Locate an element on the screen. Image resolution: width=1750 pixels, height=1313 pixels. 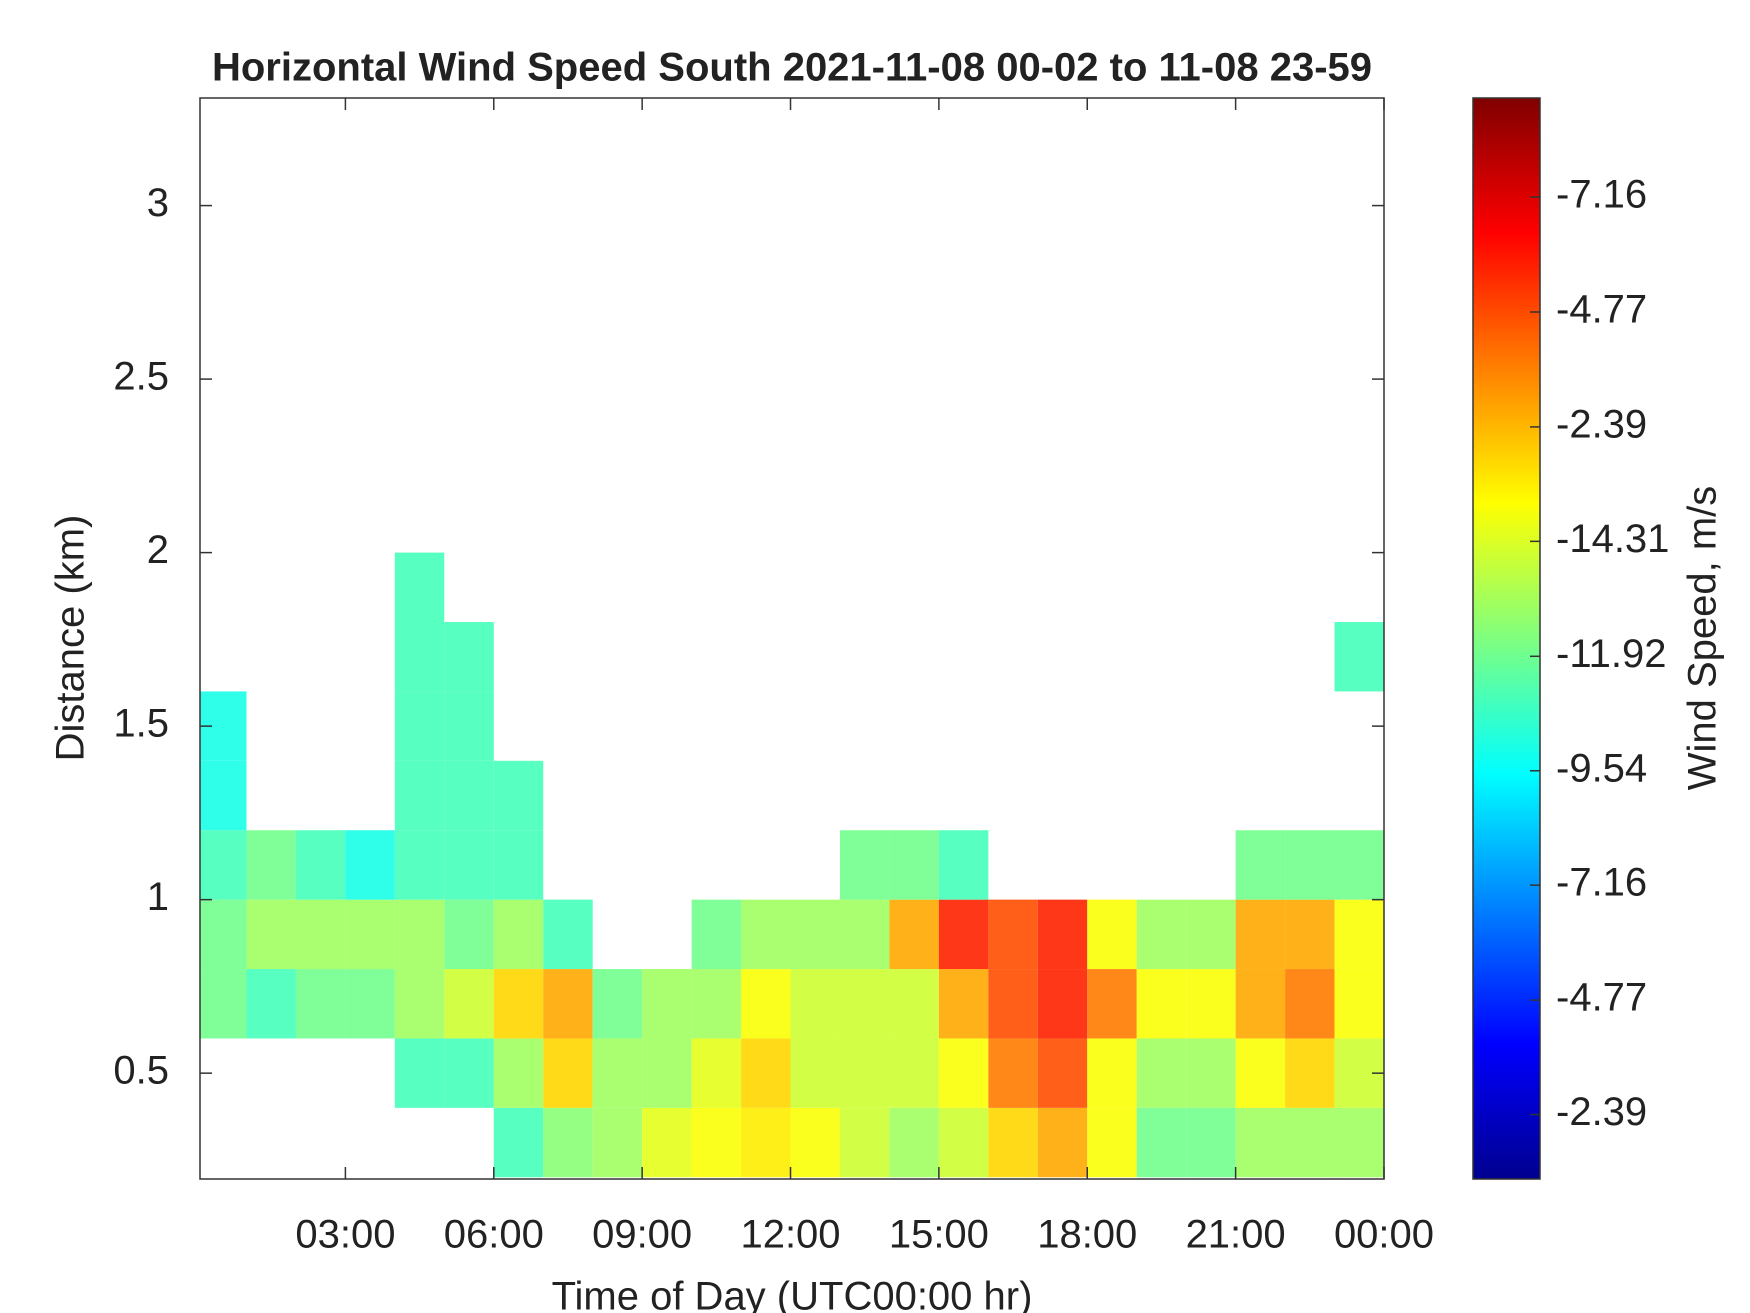
colorbar is located at coordinates (1506, 638).